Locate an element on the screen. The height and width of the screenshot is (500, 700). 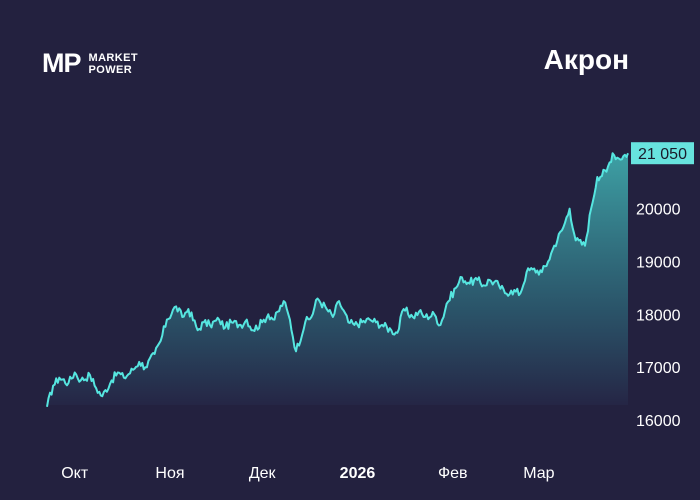
last-value-badge is located at coordinates (662, 153).